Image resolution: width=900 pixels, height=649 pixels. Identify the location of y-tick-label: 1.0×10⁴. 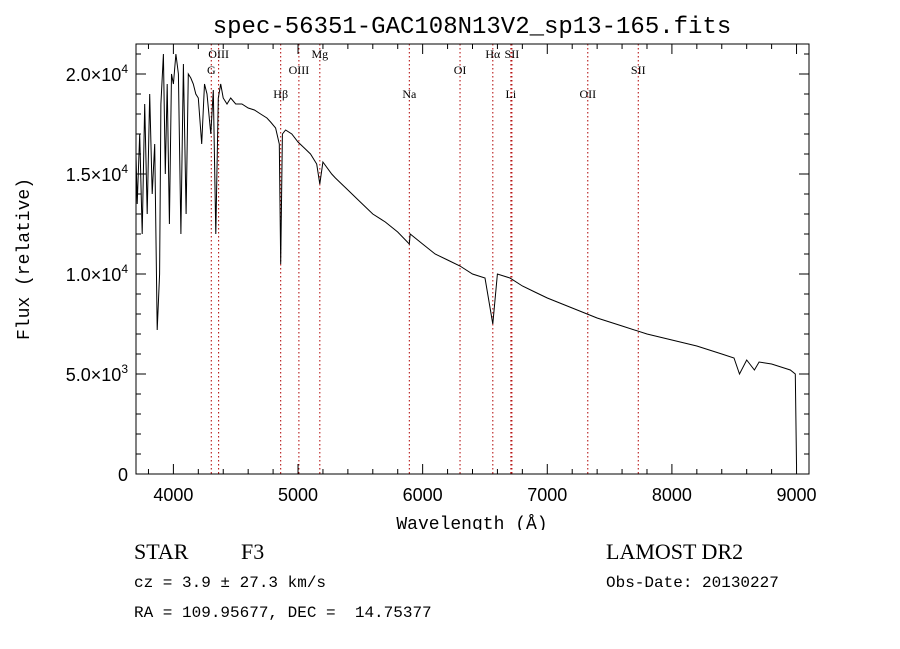
(97, 273).